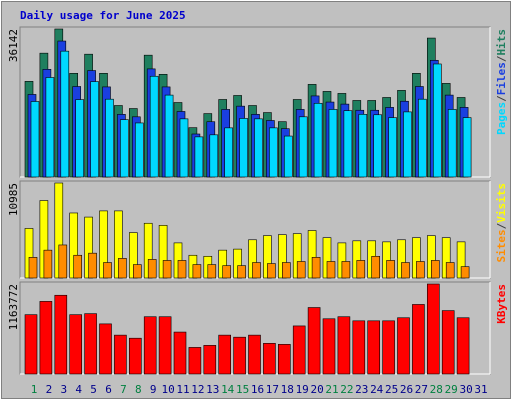 The height and width of the screenshot is (400, 512). What do you see at coordinates (421, 389) in the screenshot?
I see `x-tick-label: 27` at bounding box center [421, 389].